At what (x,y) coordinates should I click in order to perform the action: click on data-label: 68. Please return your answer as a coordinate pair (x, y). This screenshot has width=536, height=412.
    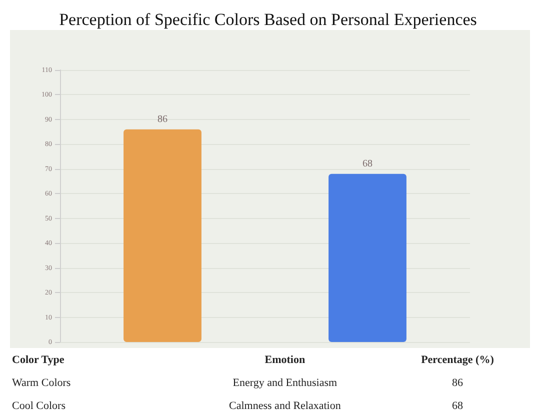
    Looking at the image, I should click on (367, 164).